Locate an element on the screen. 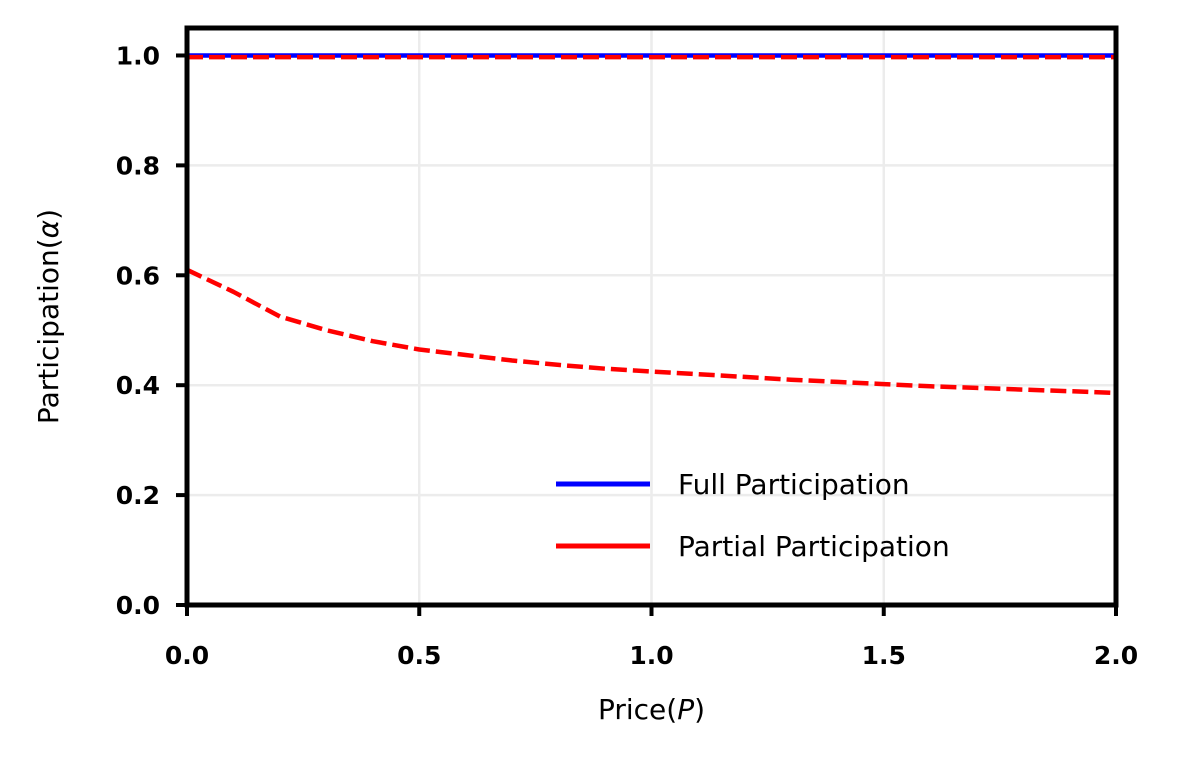 This screenshot has height=761, width=1181. legend-label-partial-participation: Partial Participation is located at coordinates (814, 546).